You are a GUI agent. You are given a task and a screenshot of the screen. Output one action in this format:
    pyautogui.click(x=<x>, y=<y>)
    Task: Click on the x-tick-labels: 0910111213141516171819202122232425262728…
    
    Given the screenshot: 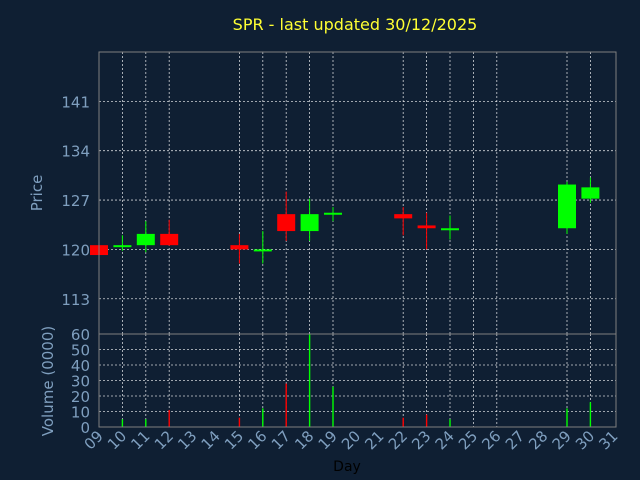 What is the action you would take?
    pyautogui.click(x=351, y=440)
    